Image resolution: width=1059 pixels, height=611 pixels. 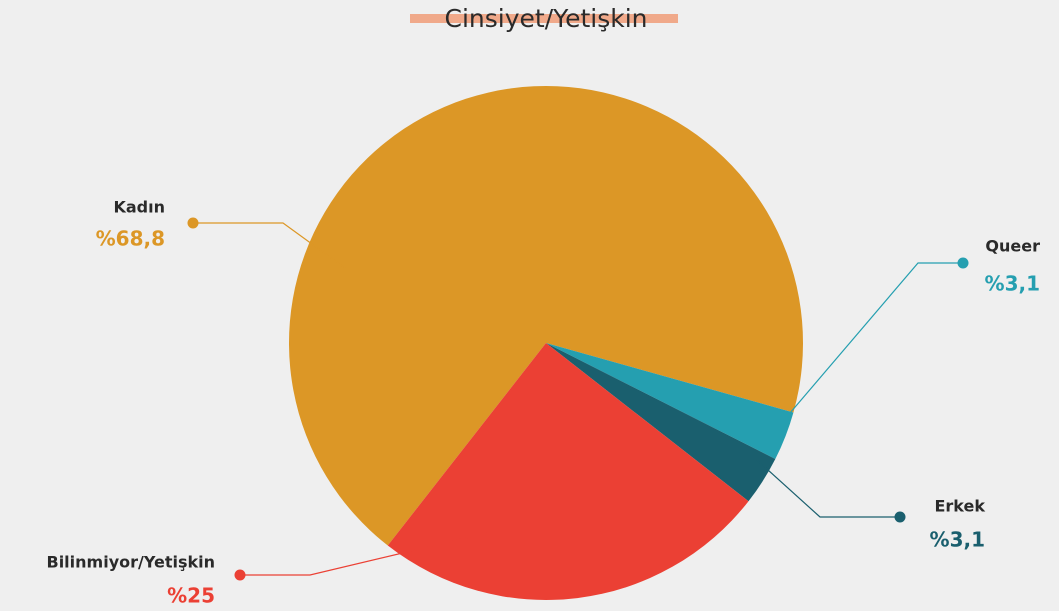 I want to click on slice-label: Erkek, so click(x=959, y=506).